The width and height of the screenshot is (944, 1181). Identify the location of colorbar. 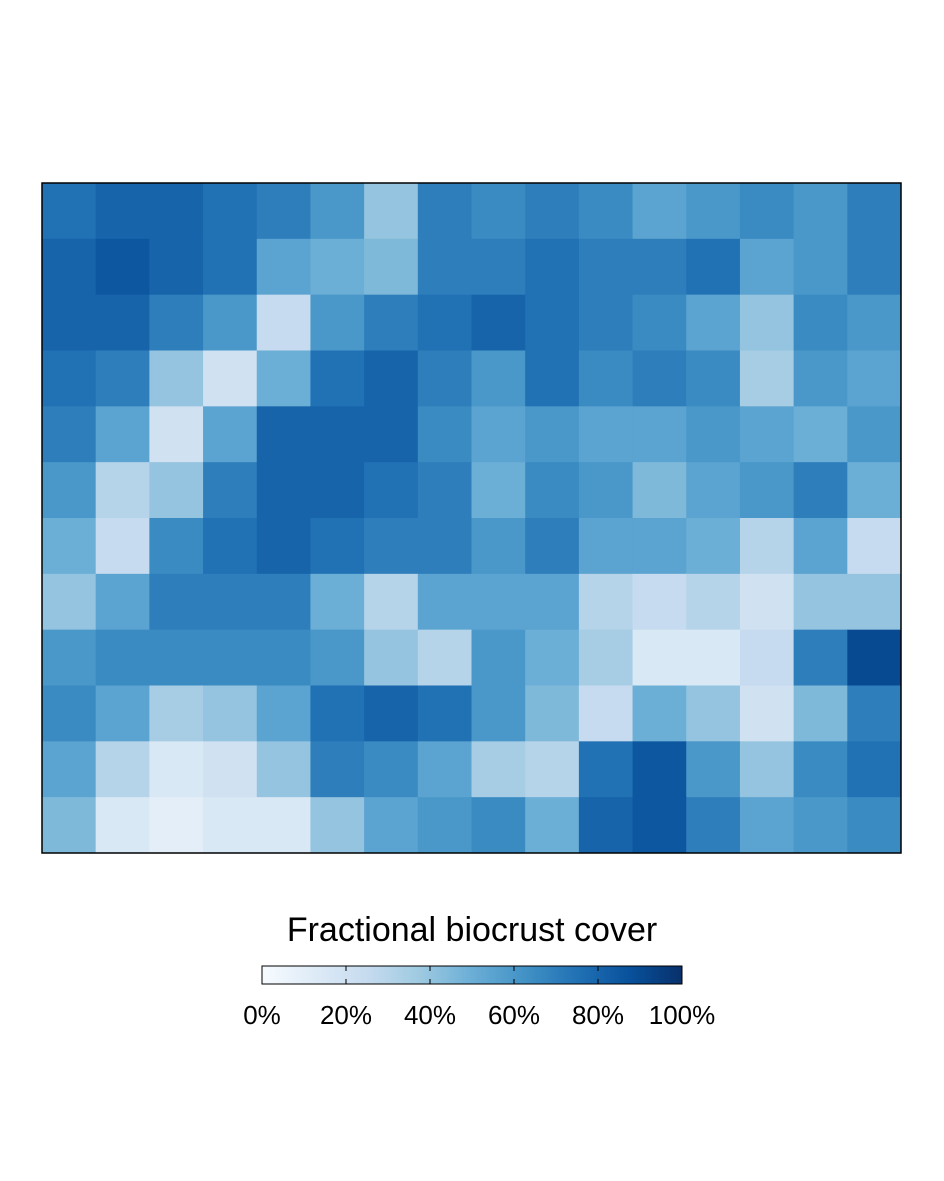
(472, 975).